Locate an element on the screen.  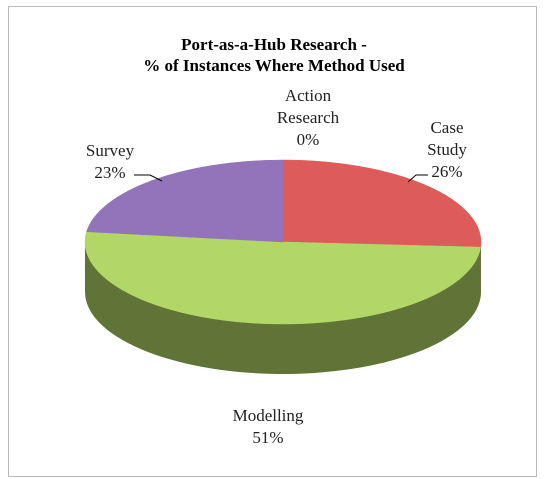
category-label: Modelling is located at coordinates (268, 415).